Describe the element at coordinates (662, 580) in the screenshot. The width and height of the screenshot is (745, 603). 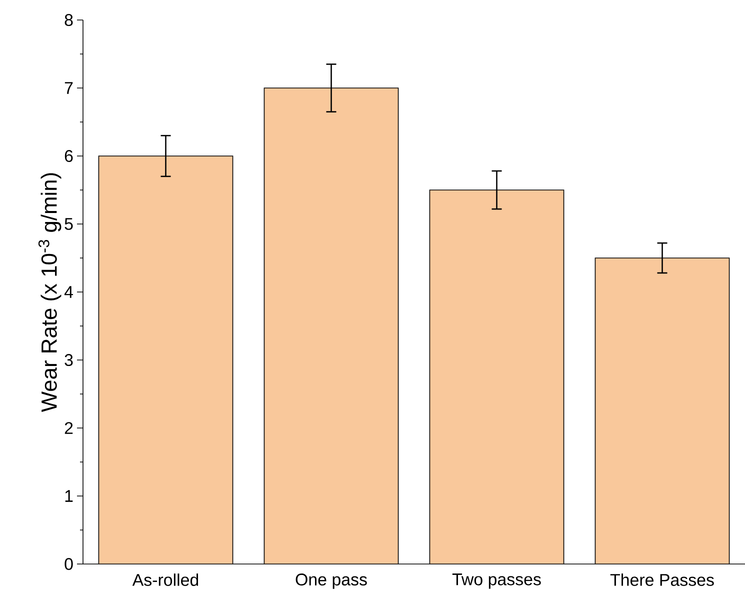
I see `x-tick-label: There Passes` at that location.